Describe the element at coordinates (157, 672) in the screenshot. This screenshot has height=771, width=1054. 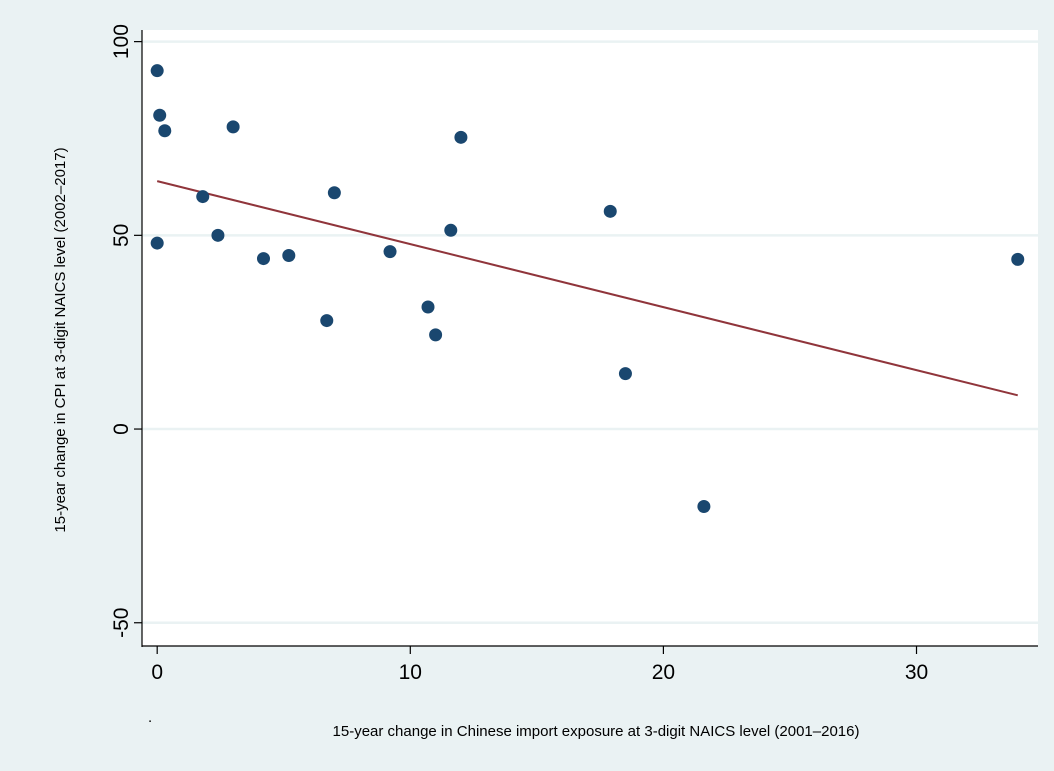
I see `x-tick-label-0: 0` at that location.